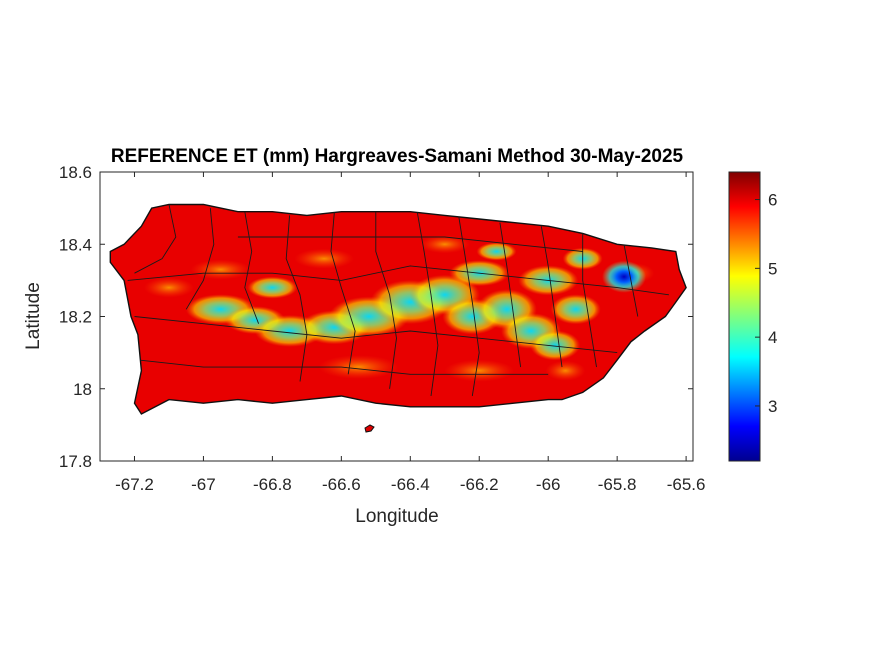 This screenshot has height=656, width=875. I want to click on colorbar-tick-label: 3, so click(772, 406).